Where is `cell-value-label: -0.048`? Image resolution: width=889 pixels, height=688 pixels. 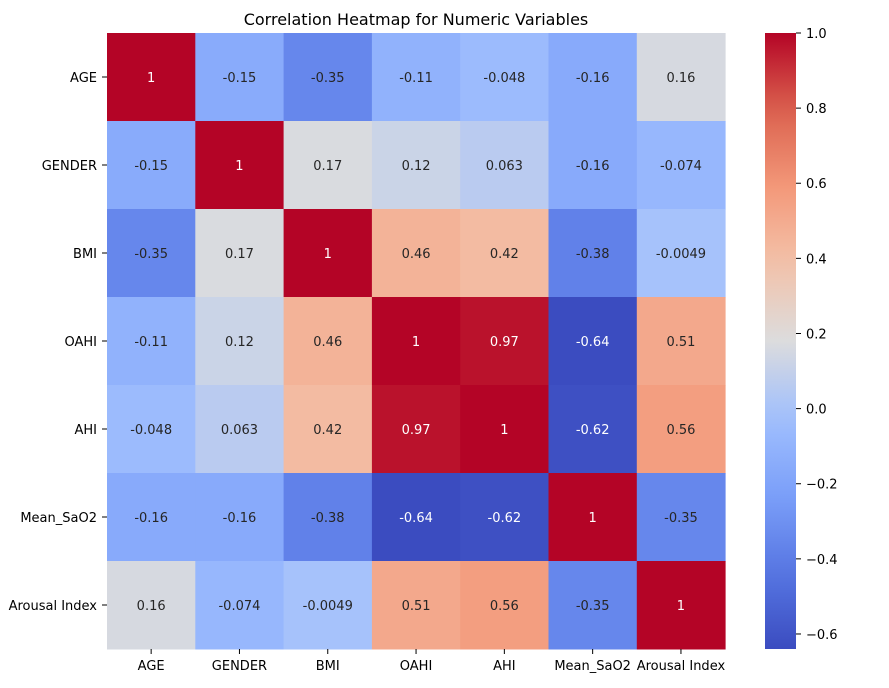
cell-value-label: -0.048 is located at coordinates (504, 78).